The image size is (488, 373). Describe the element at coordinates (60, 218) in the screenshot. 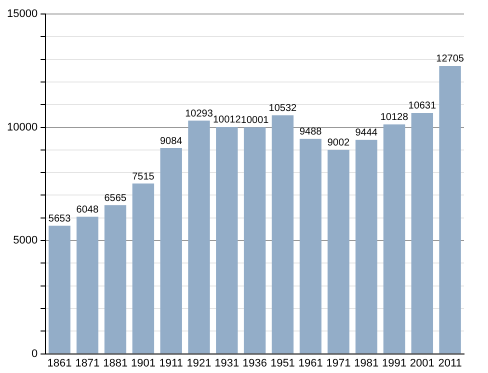

I see `data-label: 5653` at that location.